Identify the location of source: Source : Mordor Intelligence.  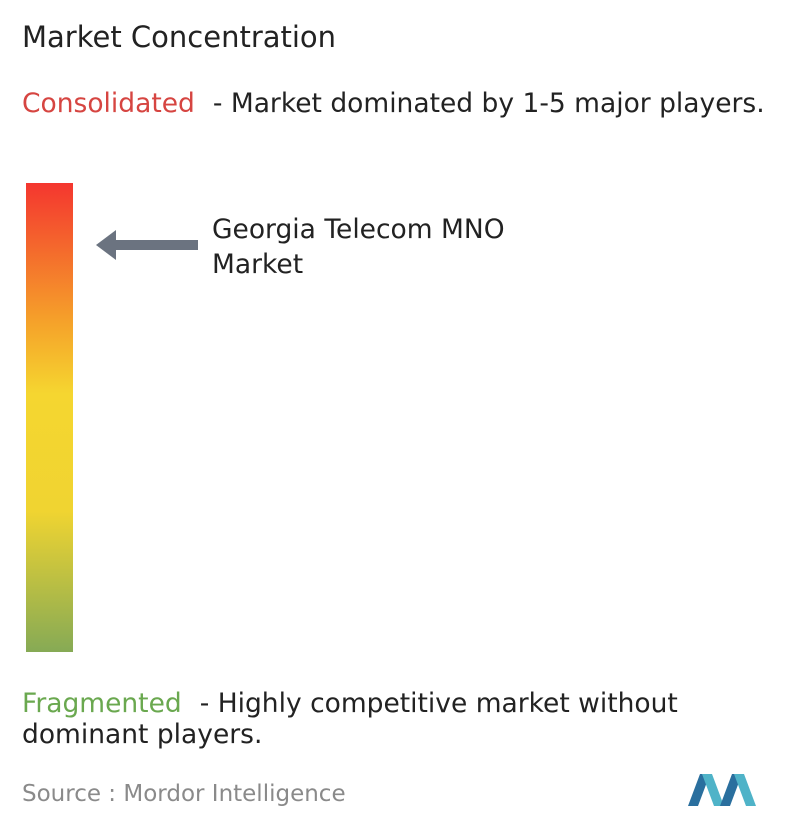
(184, 794).